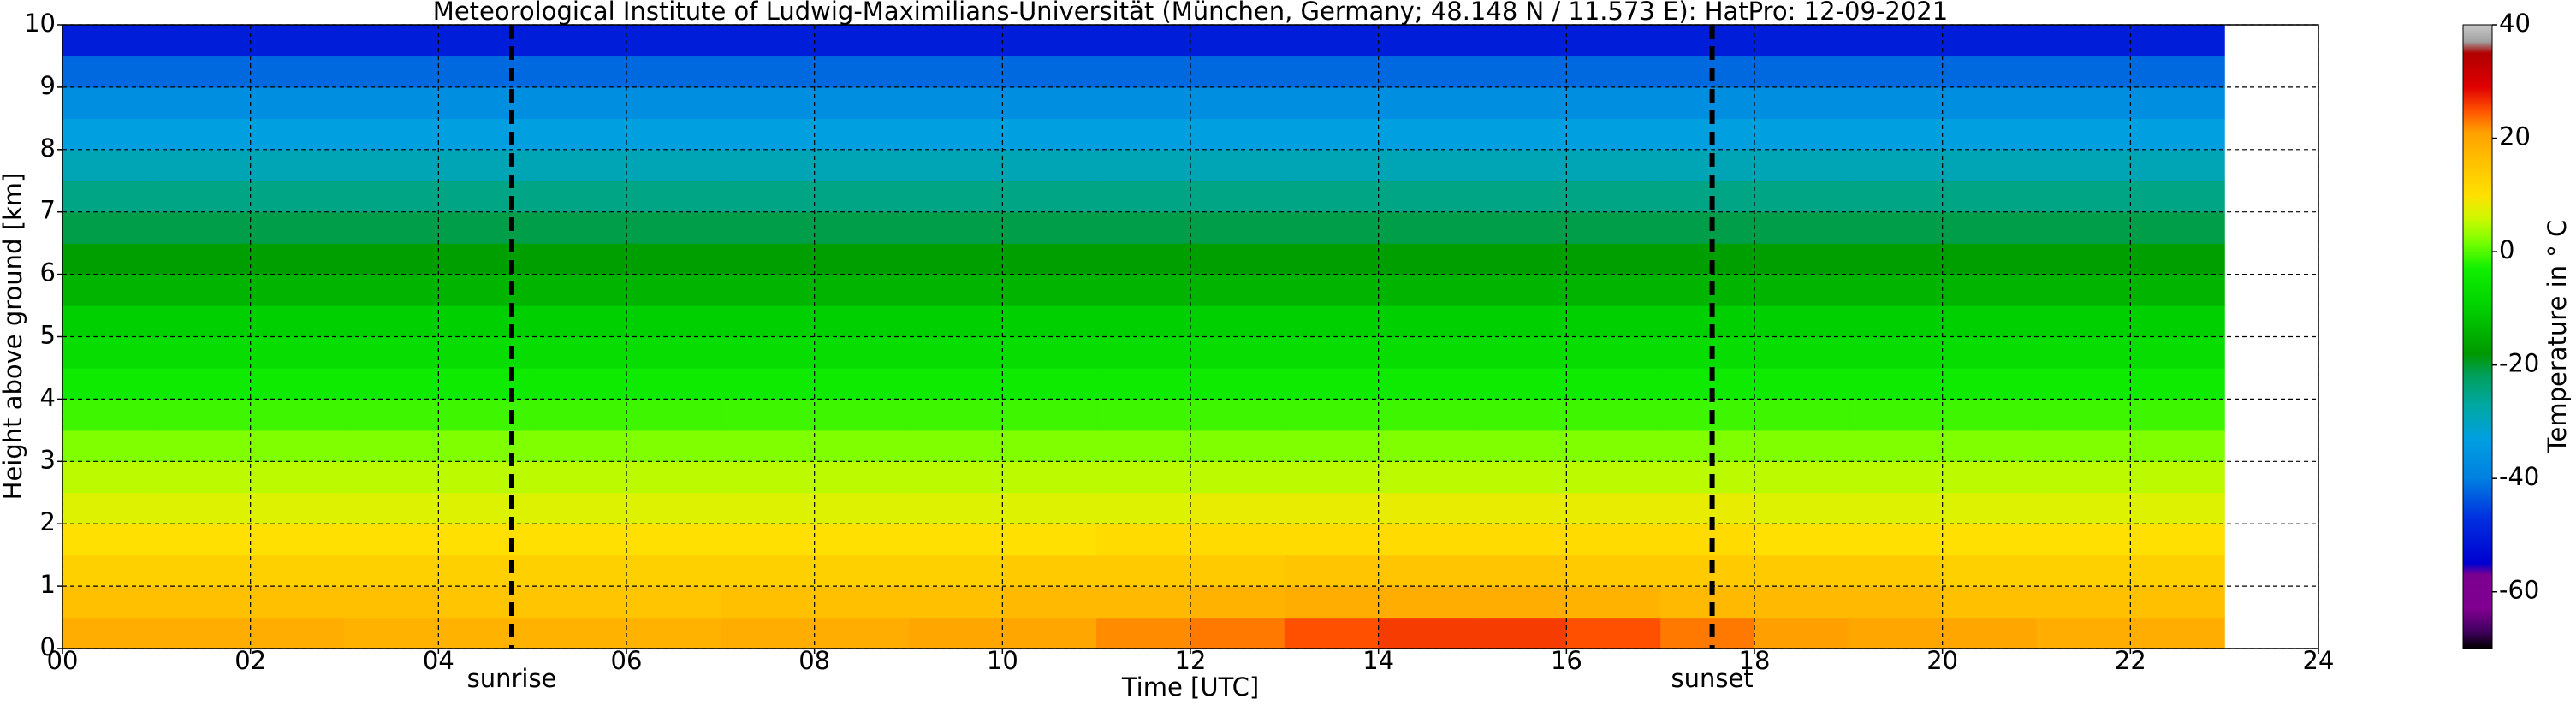  What do you see at coordinates (48, 148) in the screenshot?
I see `y-tick-label: 8` at bounding box center [48, 148].